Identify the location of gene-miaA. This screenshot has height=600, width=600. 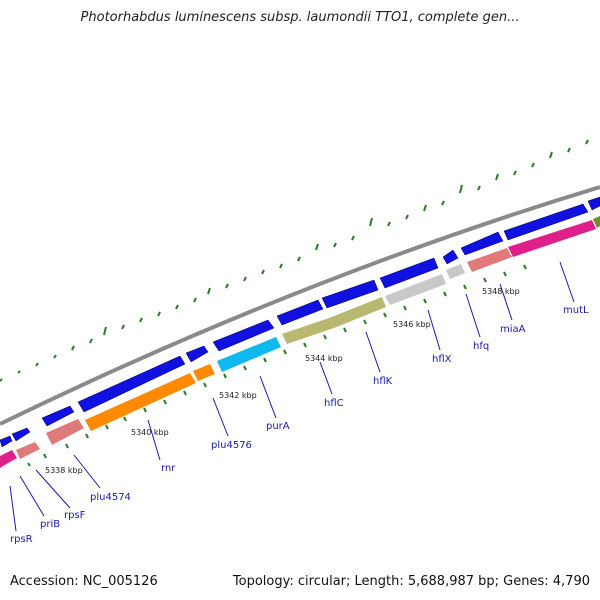
(489, 260).